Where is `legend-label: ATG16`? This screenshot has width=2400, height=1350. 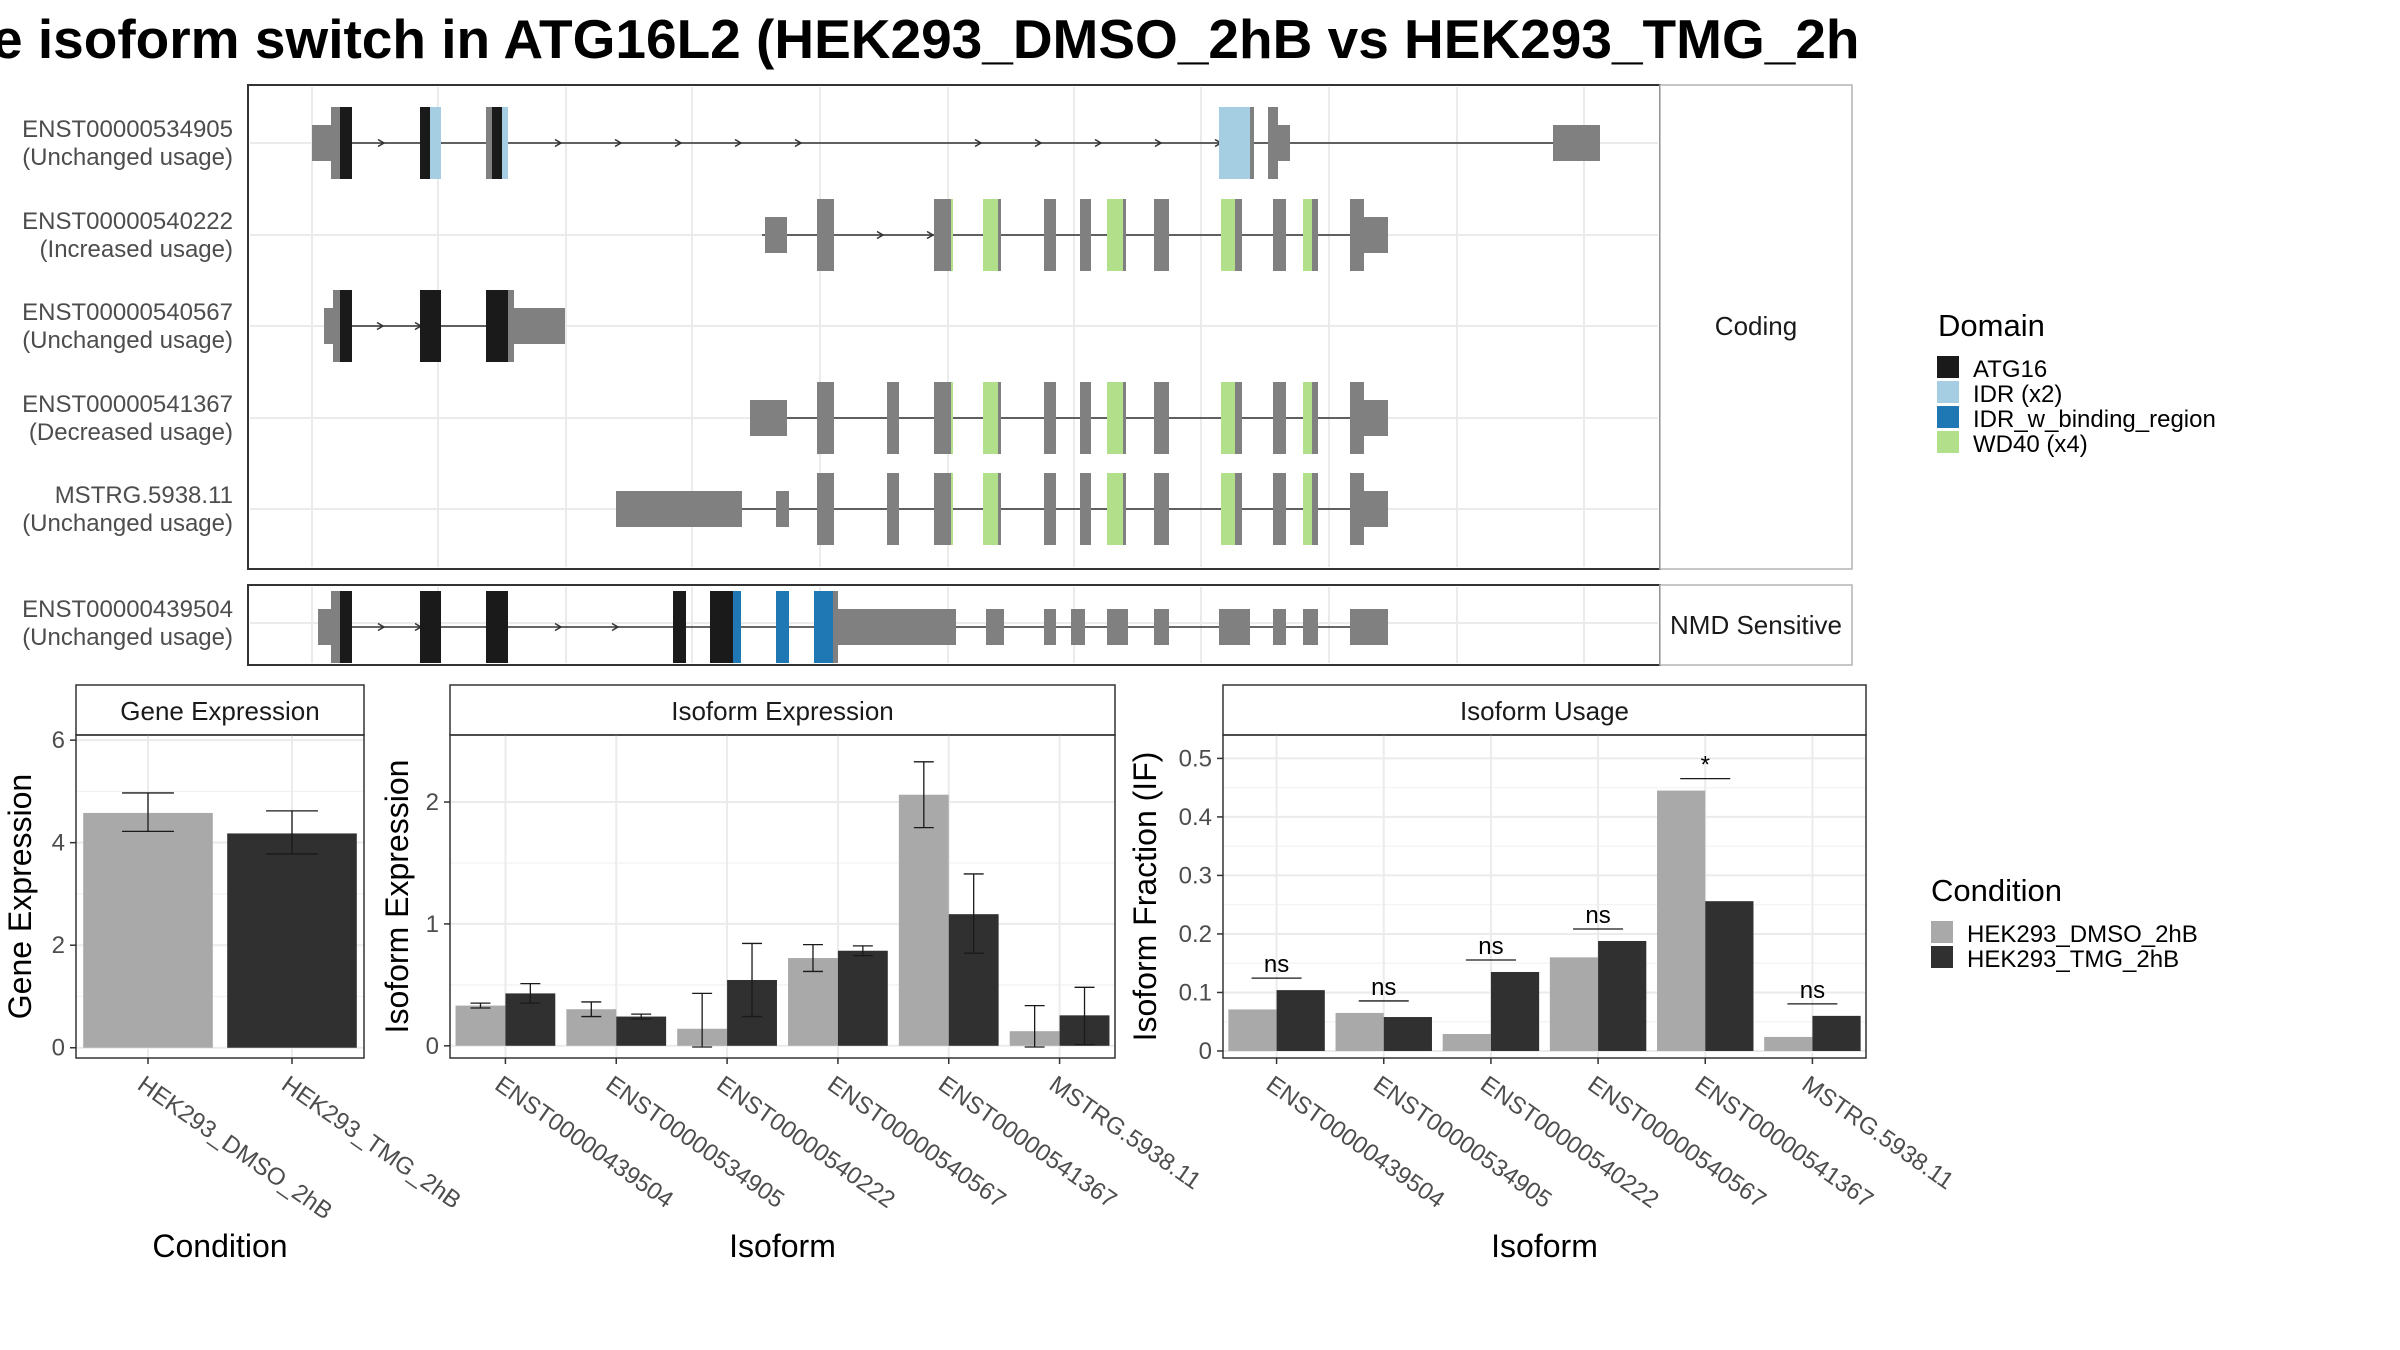
legend-label: ATG16 is located at coordinates (2010, 369).